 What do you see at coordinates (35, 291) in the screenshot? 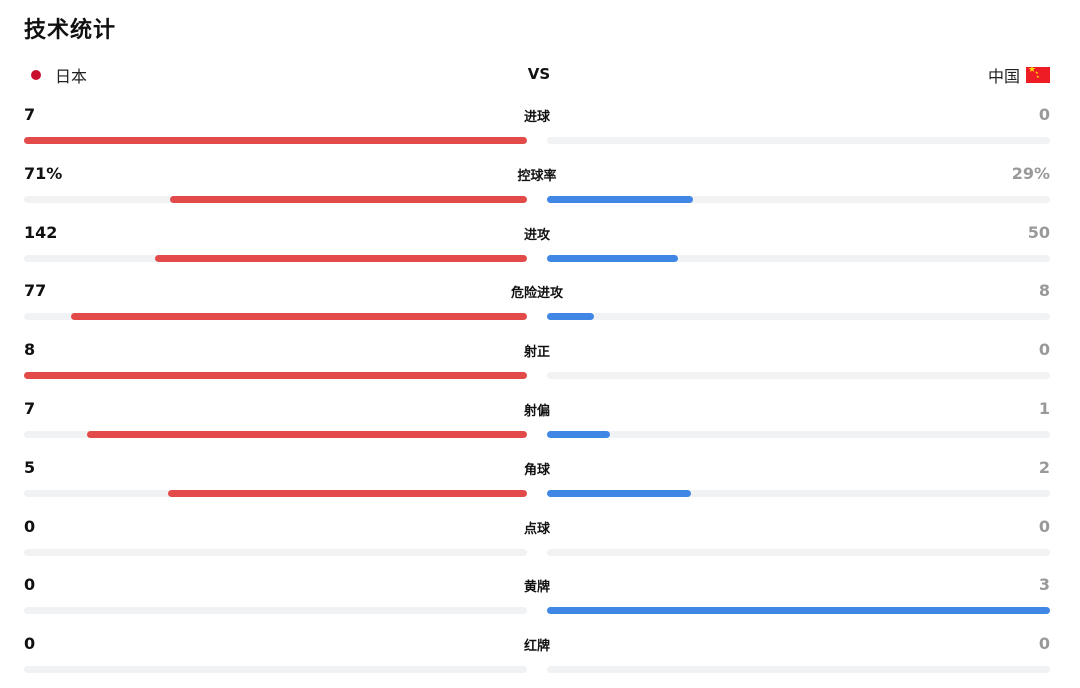
I see `home-value: 77` at bounding box center [35, 291].